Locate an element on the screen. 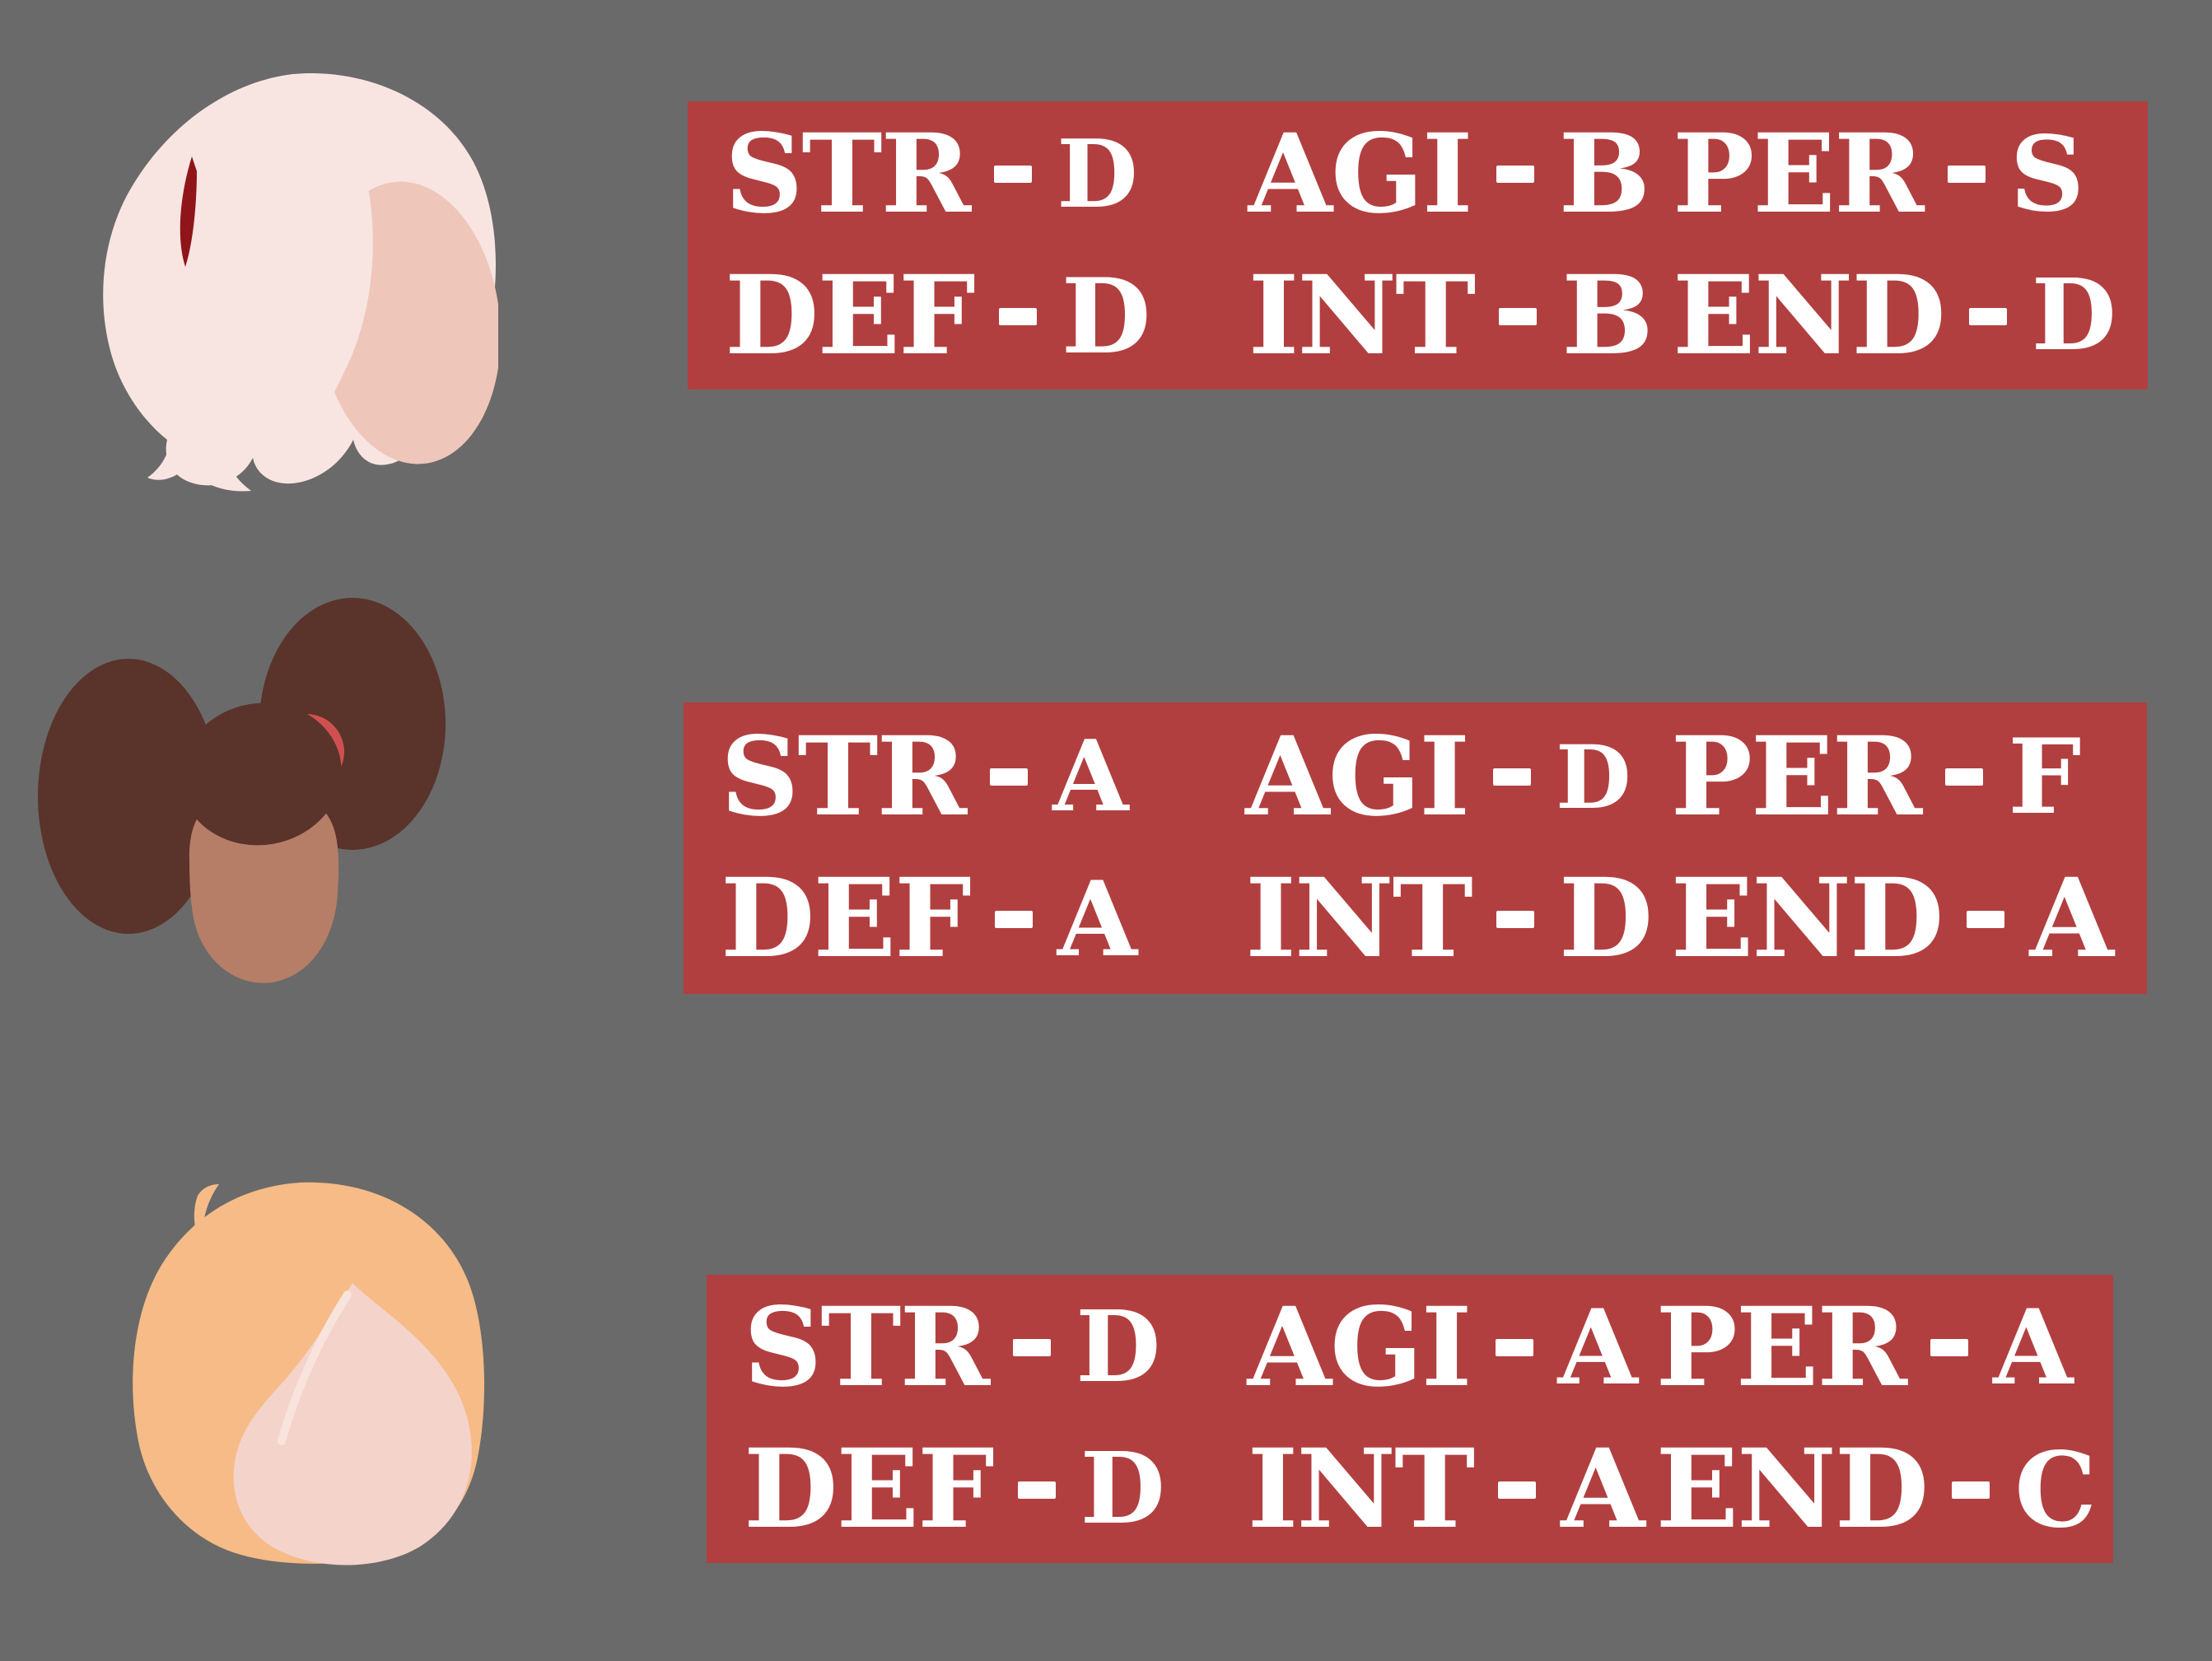 This screenshot has width=2212, height=1661. hair-front-strand-shape is located at coordinates (332, 299).